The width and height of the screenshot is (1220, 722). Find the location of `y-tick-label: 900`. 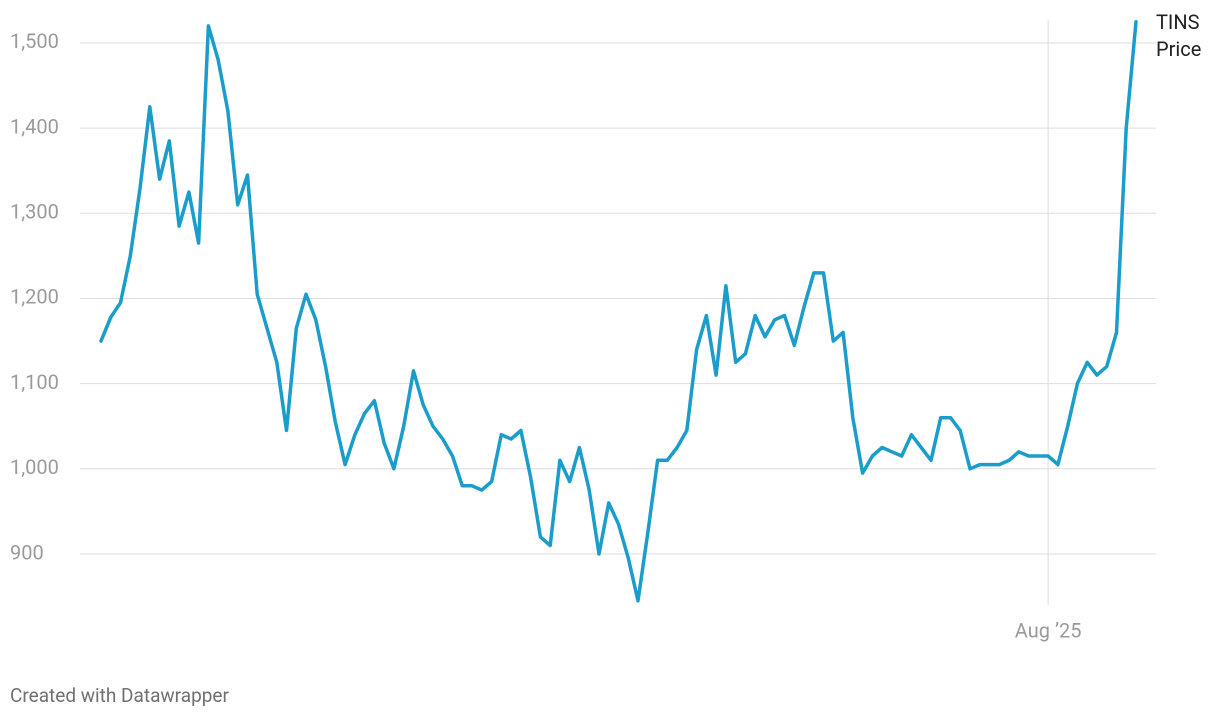

y-tick-label: 900 is located at coordinates (27, 552).